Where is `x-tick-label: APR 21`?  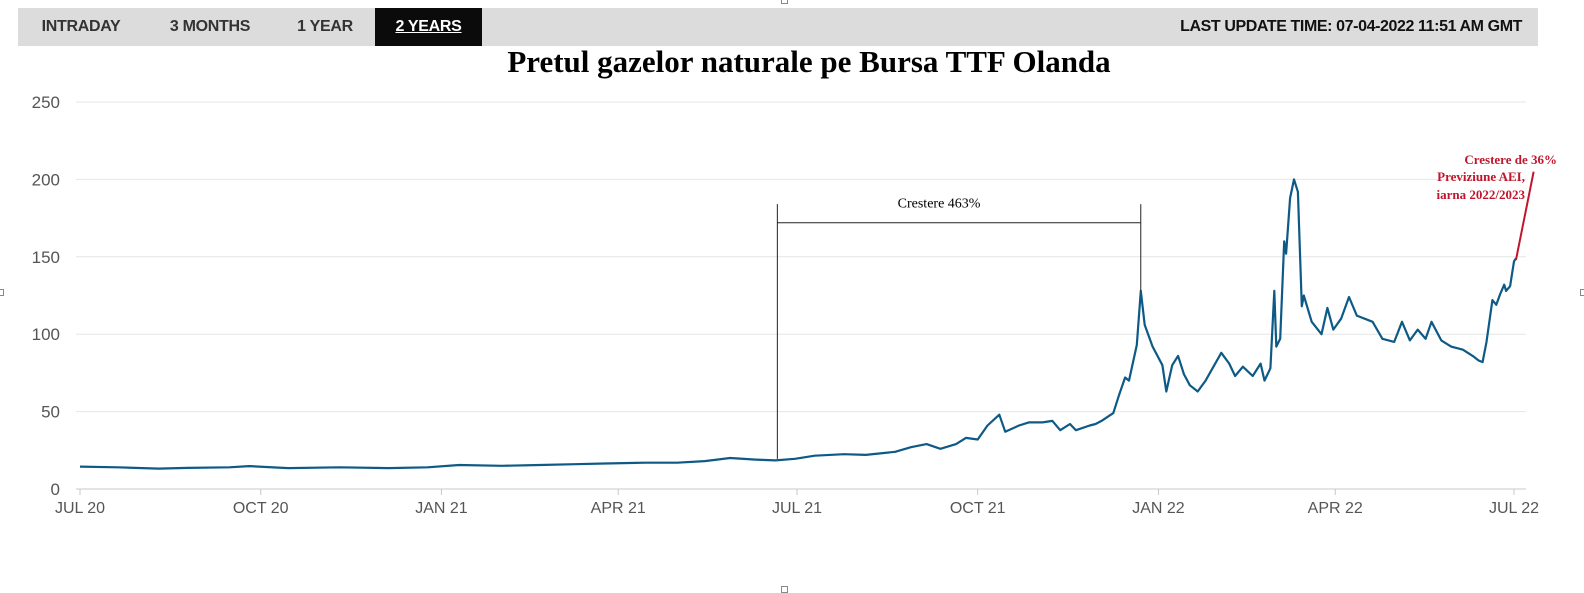 x-tick-label: APR 21 is located at coordinates (618, 508).